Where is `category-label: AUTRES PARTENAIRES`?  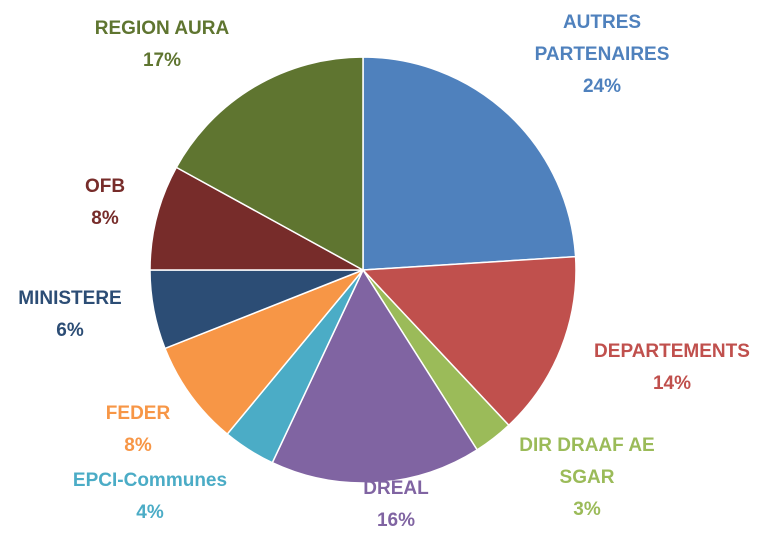 category-label: AUTRES PARTENAIRES is located at coordinates (602, 38).